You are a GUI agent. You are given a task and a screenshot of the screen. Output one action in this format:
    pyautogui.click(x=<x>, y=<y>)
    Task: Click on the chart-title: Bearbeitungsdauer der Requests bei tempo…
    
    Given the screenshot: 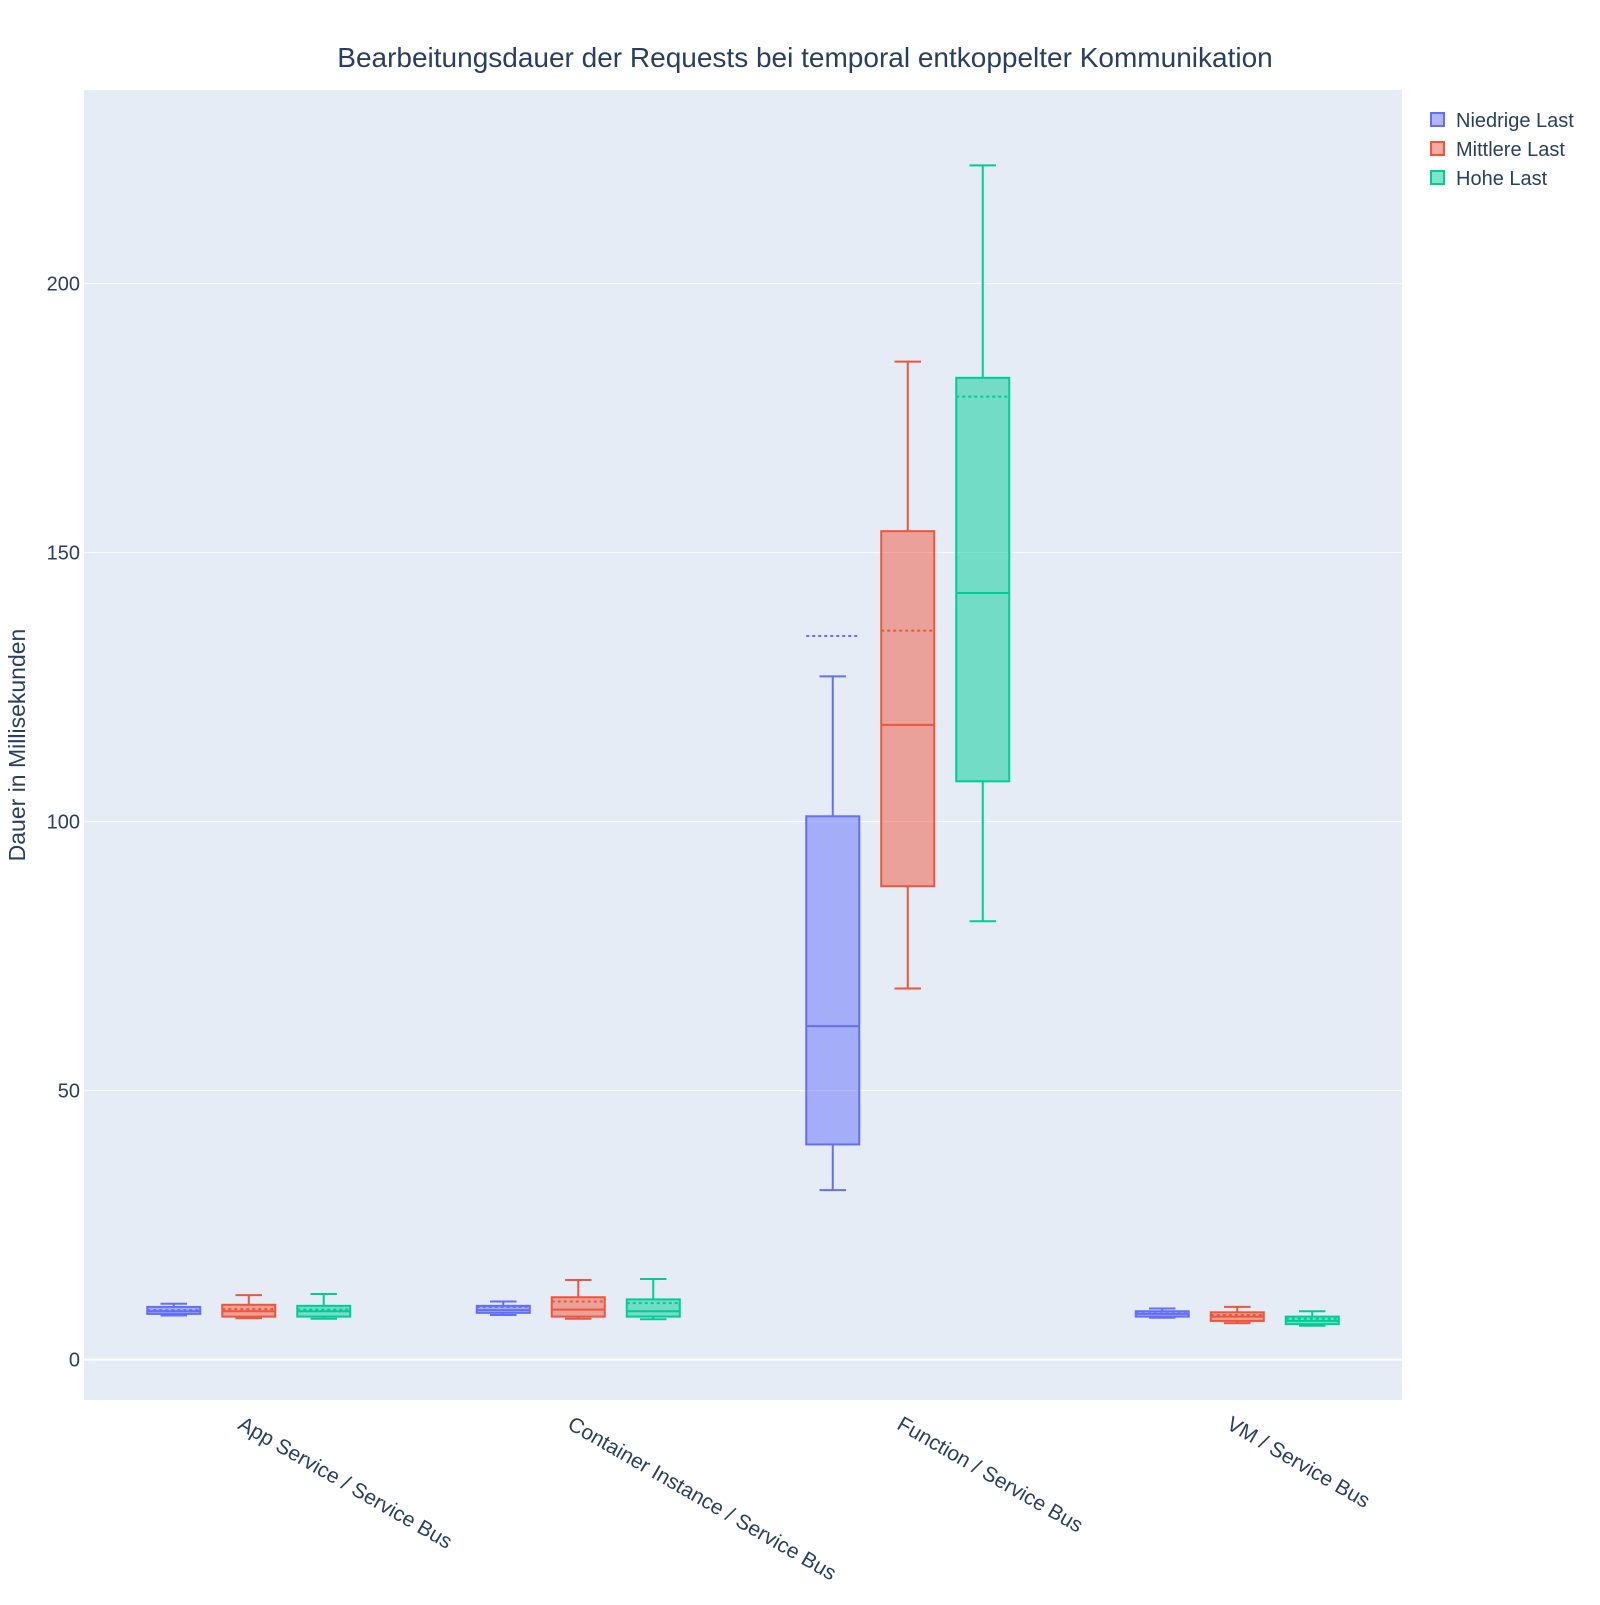 What is the action you would take?
    pyautogui.click(x=804, y=57)
    